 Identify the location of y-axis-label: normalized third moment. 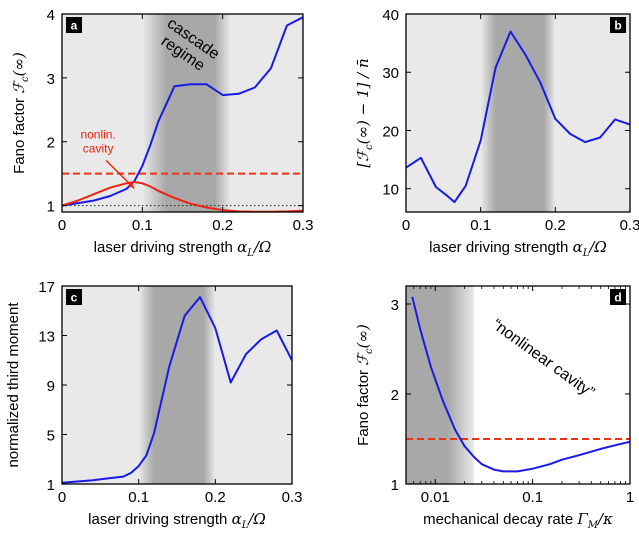
(13, 385).